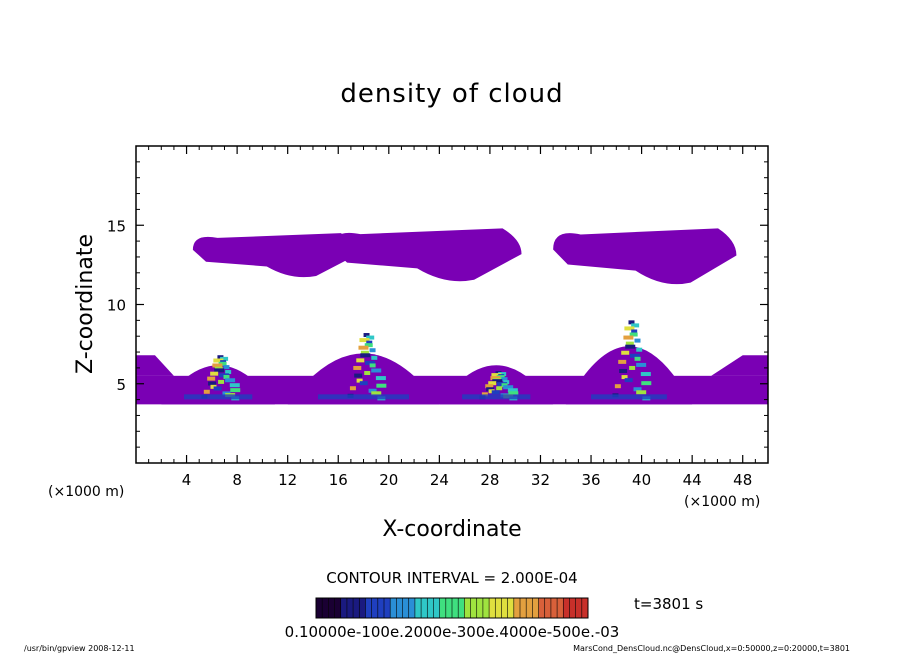 The image size is (904, 654). I want to click on footer-left: /usr/bin/gpview 2008-12-11, so click(79, 648).